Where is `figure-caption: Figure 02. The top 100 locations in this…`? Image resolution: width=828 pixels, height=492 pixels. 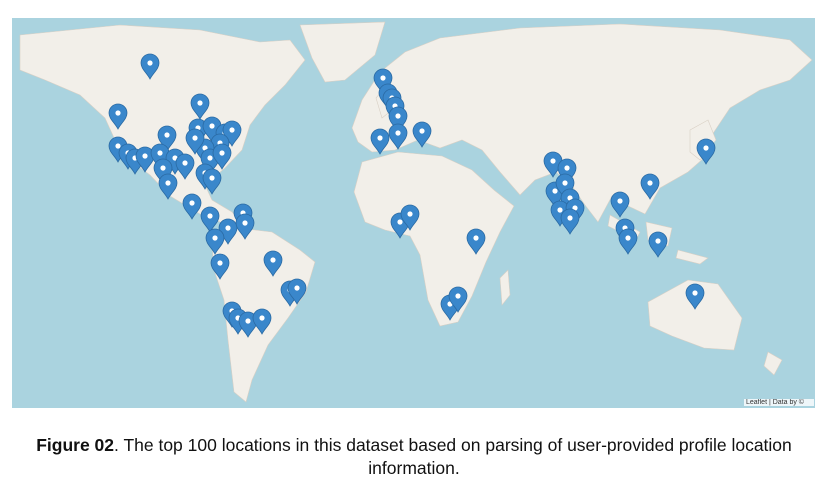
figure-caption: Figure 02. The top 100 locations in this… is located at coordinates (414, 457).